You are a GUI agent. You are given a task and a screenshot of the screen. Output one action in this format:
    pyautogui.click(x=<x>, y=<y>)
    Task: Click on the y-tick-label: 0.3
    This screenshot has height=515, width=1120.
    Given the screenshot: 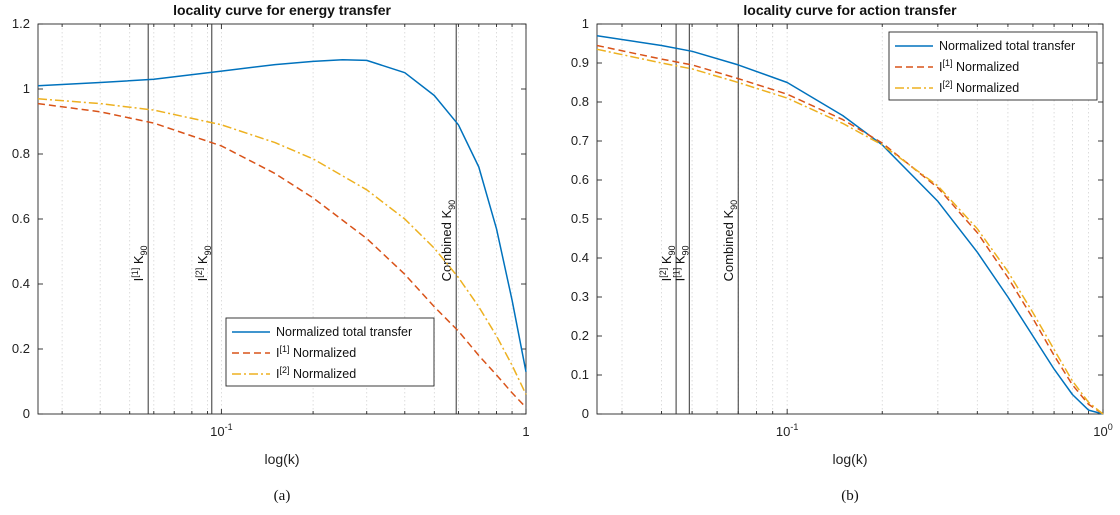 What is the action you would take?
    pyautogui.click(x=580, y=296)
    